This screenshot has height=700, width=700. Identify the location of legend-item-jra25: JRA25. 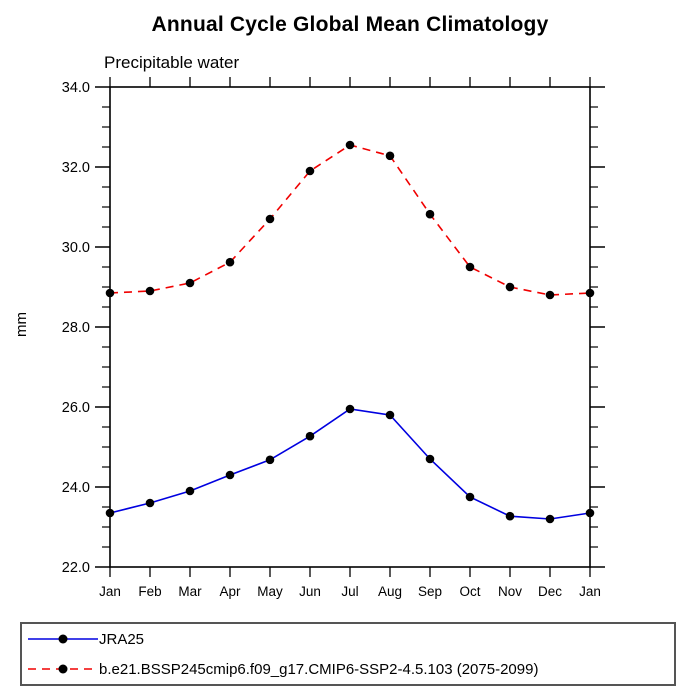
(348, 639).